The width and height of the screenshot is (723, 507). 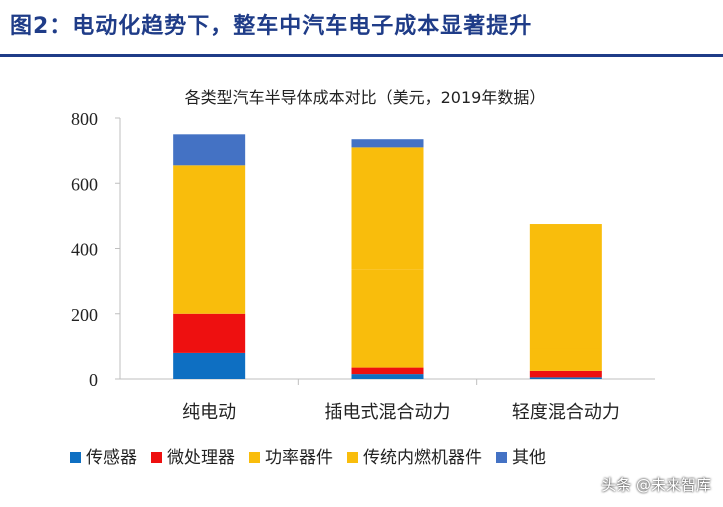 I want to click on legend: 传感器 微处理器 功率器件 传统内燃机器件 其他, so click(x=308, y=458).